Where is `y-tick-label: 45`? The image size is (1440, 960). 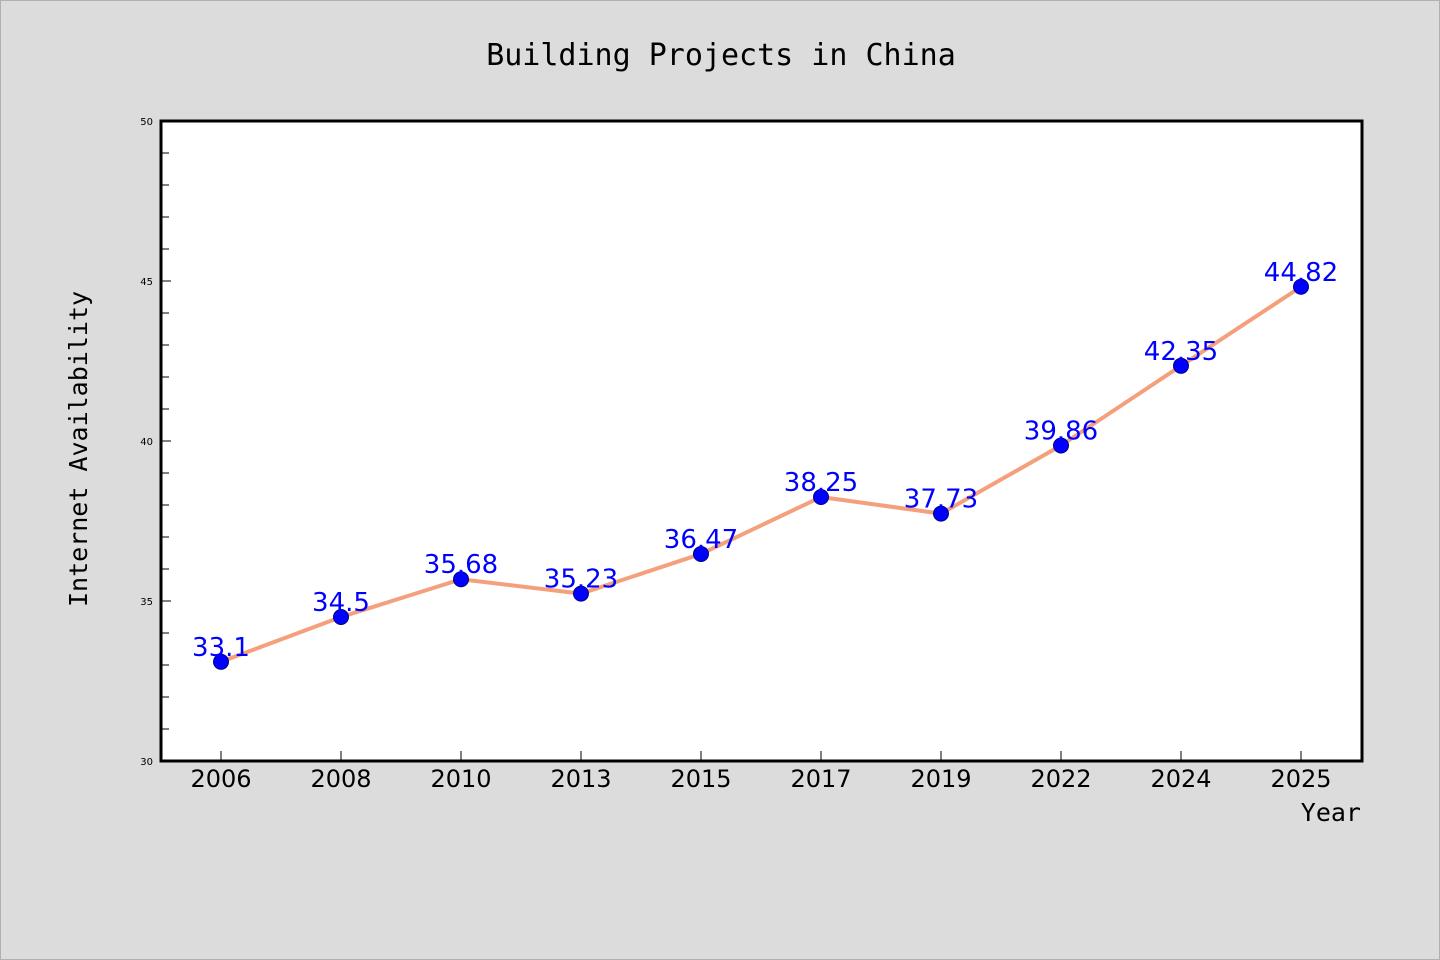
y-tick-label: 45 is located at coordinates (146, 282).